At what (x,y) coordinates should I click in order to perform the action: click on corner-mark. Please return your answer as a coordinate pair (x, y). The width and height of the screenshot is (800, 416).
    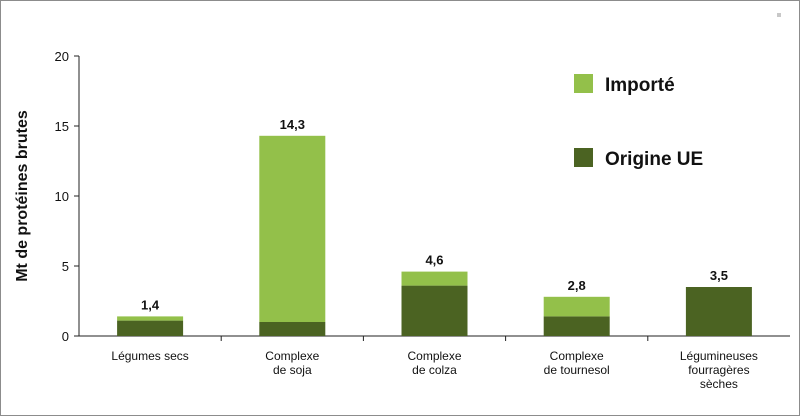
    Looking at the image, I should click on (779, 15).